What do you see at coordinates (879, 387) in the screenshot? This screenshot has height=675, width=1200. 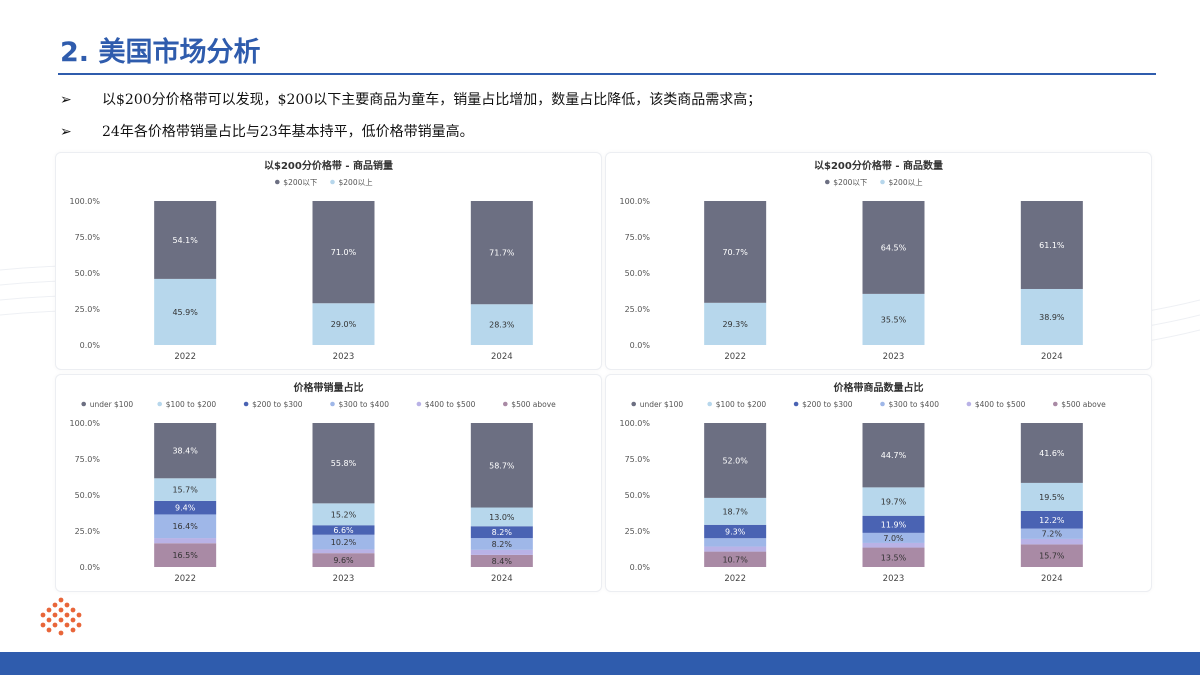 I see `chart-title: 价格带商品数量占比` at bounding box center [879, 387].